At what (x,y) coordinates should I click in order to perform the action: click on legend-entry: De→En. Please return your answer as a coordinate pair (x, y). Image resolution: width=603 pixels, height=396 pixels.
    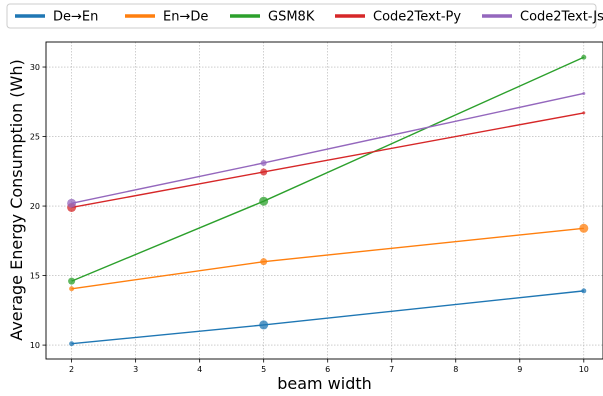
    Looking at the image, I should click on (56, 17).